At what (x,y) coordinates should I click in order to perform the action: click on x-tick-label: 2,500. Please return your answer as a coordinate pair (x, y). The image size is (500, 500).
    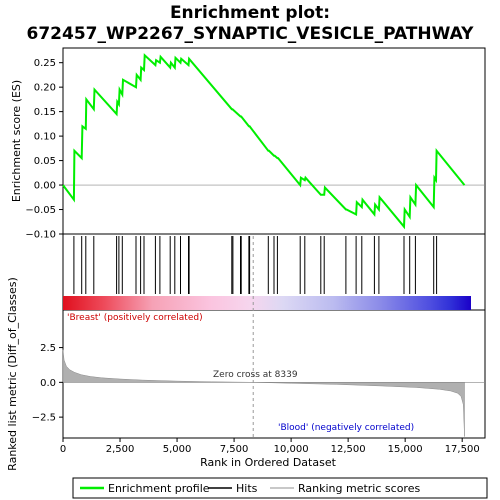
    Looking at the image, I should click on (120, 449).